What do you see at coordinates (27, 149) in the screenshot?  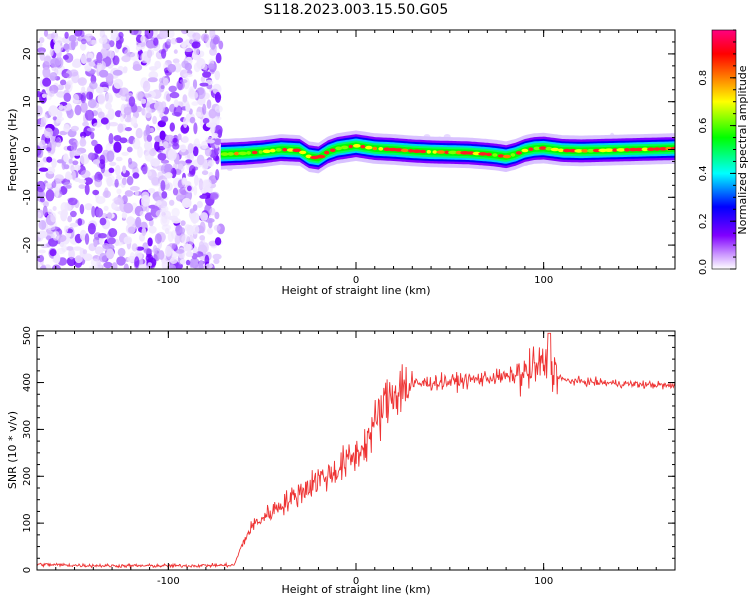 I see `y-tick-label: 0` at bounding box center [27, 149].